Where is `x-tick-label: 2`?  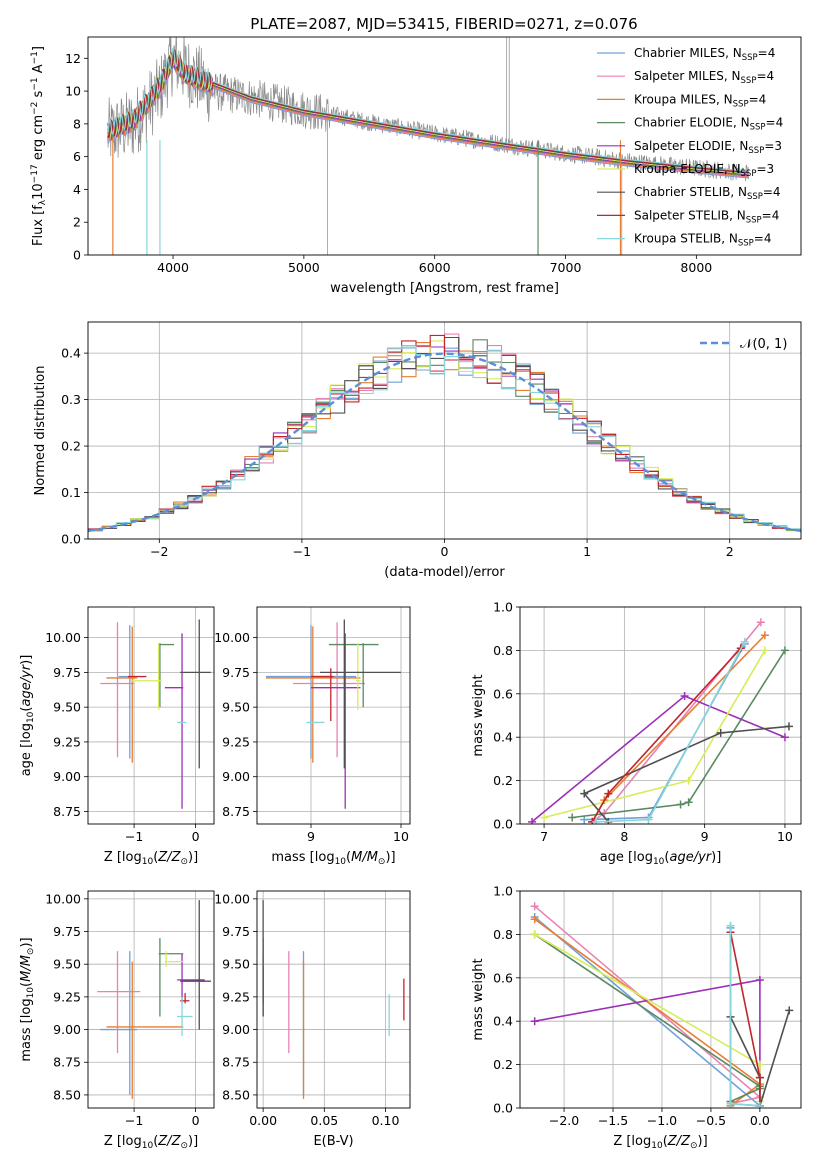
x-tick-label: 2 is located at coordinates (730, 551).